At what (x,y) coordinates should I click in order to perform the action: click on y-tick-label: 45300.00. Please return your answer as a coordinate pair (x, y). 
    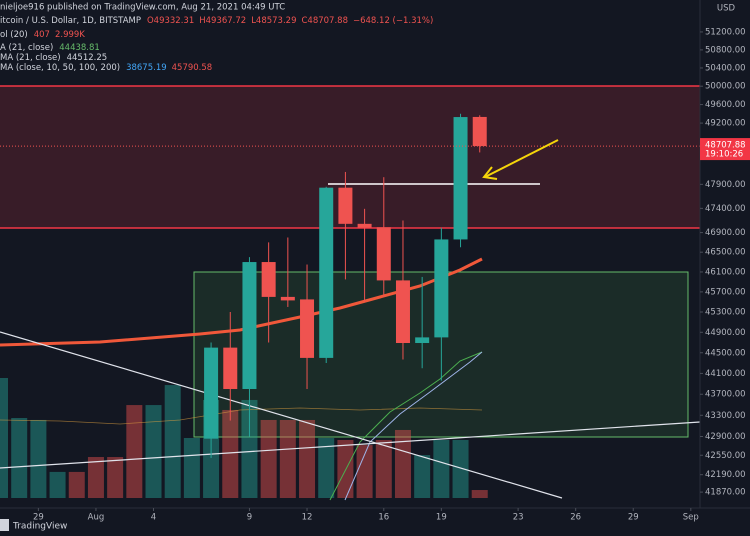
    Looking at the image, I should click on (725, 312).